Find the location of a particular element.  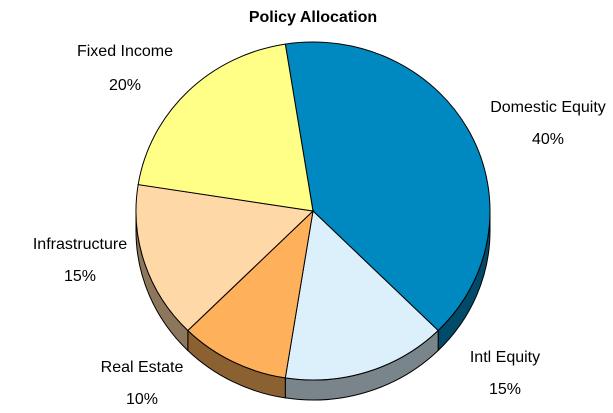

slice-label: Real Estate is located at coordinates (142, 367).